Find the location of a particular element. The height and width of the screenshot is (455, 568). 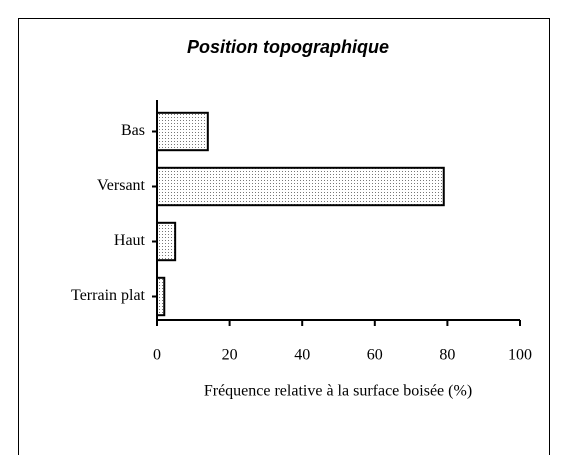

x-tick-label: 20 is located at coordinates (230, 355).